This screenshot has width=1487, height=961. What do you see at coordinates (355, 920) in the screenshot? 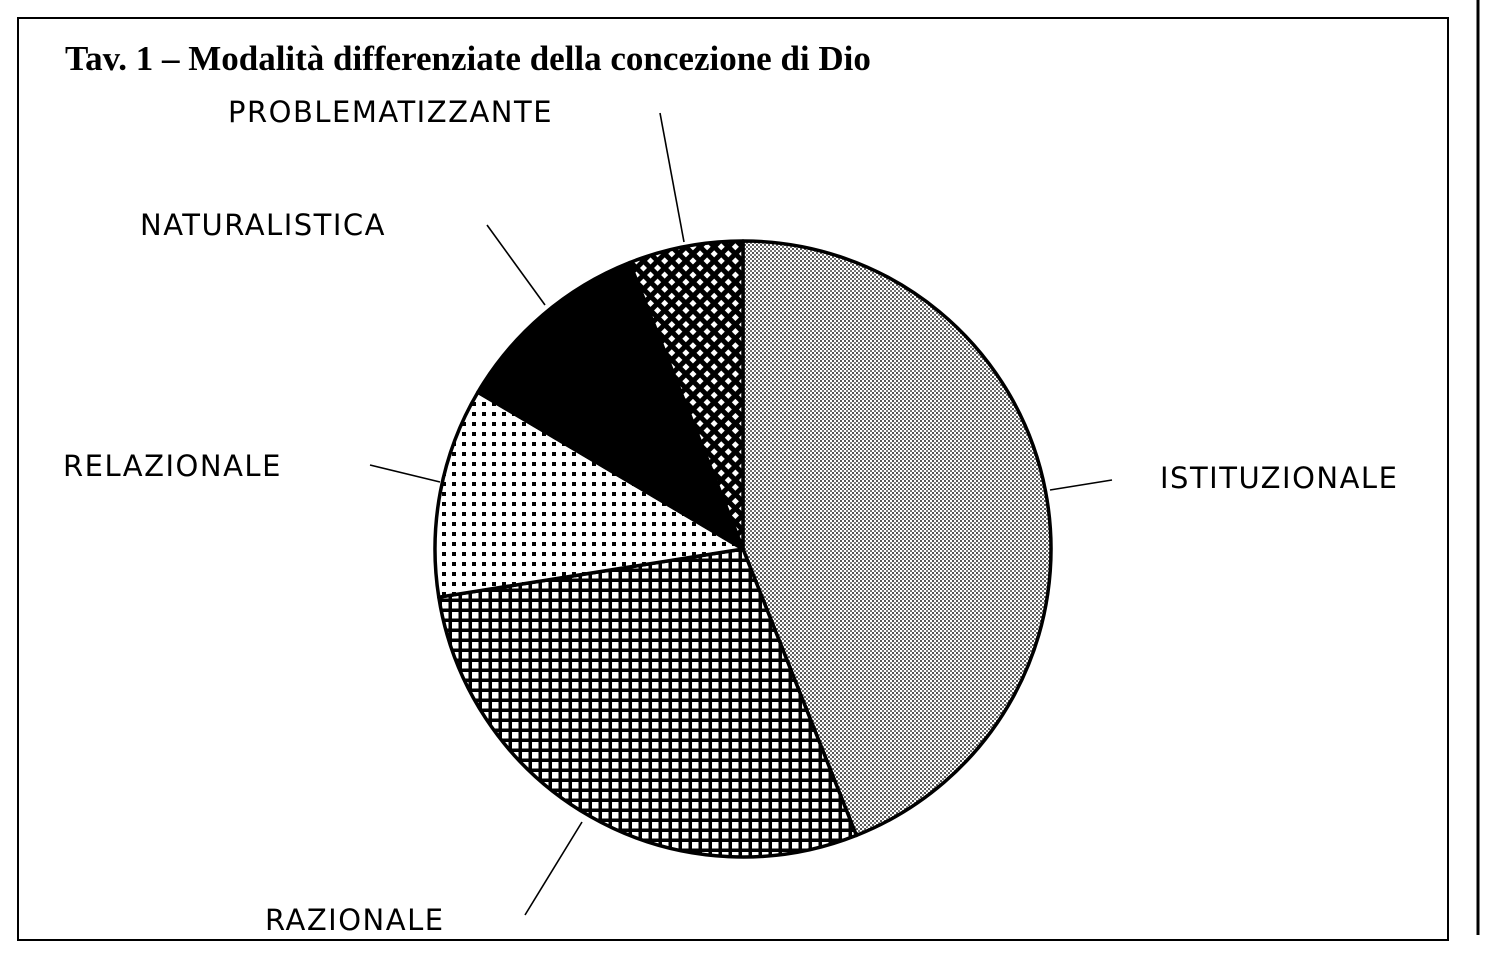
I see `slice-label: RAZIONALE` at bounding box center [355, 920].